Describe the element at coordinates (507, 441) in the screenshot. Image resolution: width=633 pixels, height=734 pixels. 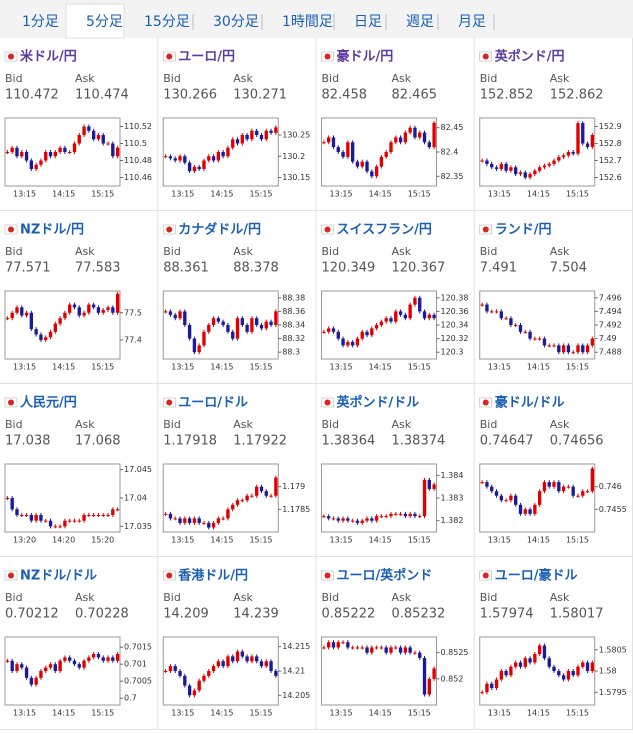
I see `bid-value: 0.74647` at that location.